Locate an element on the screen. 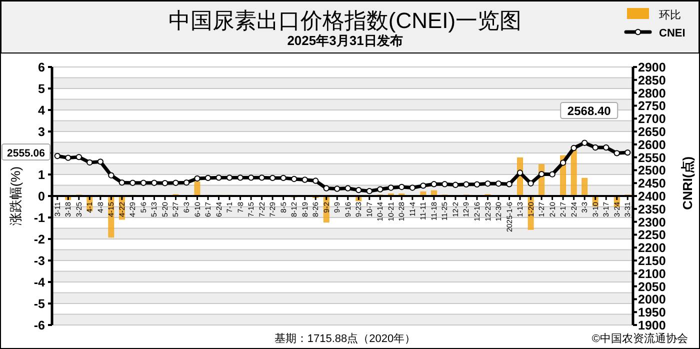 This screenshot has width=700, height=349. y2-tick-label: 2750 is located at coordinates (652, 106).